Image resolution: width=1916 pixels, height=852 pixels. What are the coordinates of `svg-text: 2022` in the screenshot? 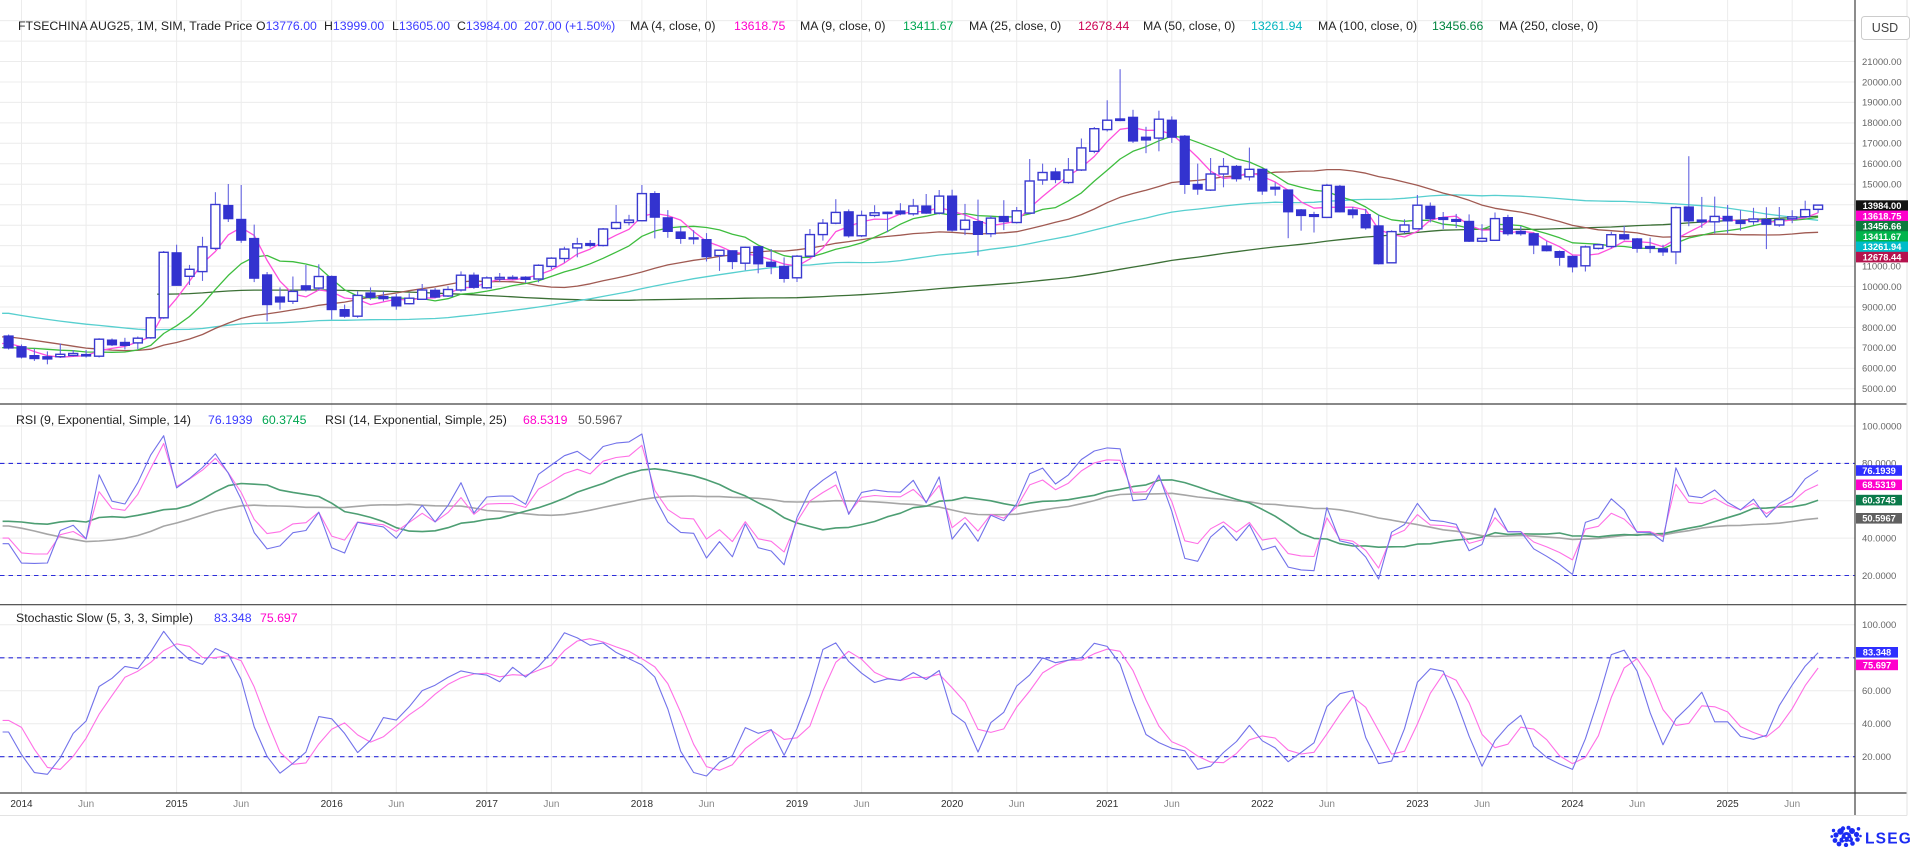 It's located at (1262, 804).